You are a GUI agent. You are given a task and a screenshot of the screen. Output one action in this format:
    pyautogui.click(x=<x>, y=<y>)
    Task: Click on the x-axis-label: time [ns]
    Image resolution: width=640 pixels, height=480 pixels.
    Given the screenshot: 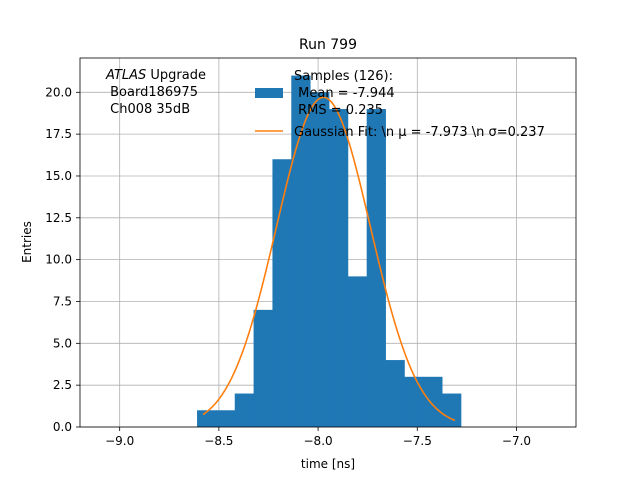 What is the action you would take?
    pyautogui.click(x=328, y=464)
    